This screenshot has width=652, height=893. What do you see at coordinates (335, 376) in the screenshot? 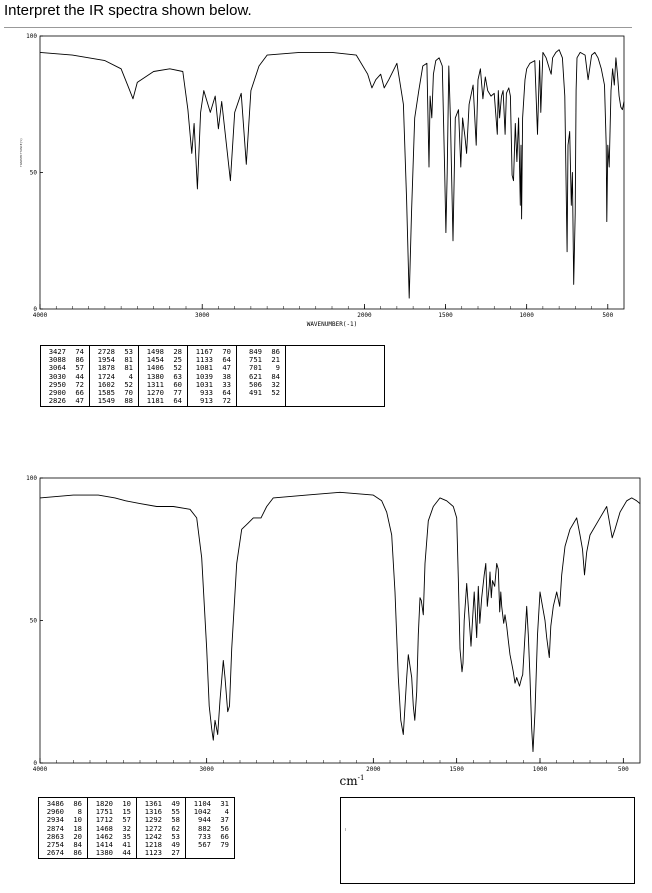
I see `peak-table-empty-column` at bounding box center [335, 376].